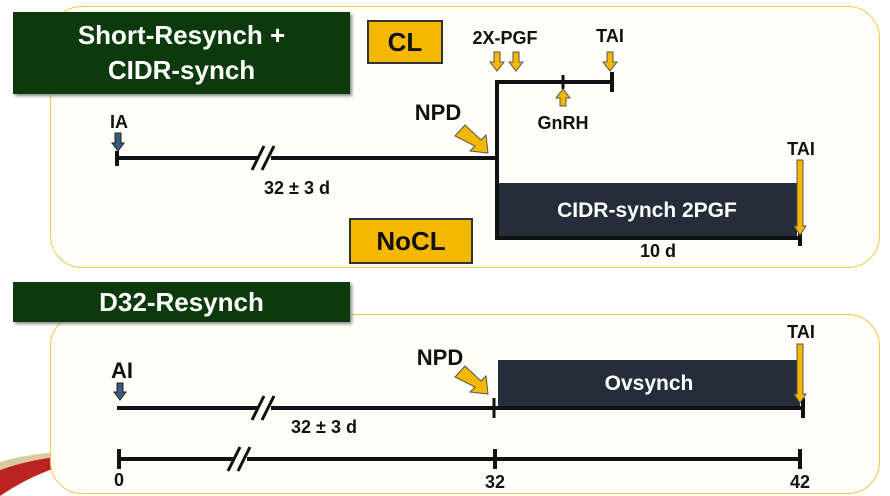 Image resolution: width=890 pixels, height=496 pixels. What do you see at coordinates (411, 241) in the screenshot?
I see `nocl-box: NoCL` at bounding box center [411, 241].